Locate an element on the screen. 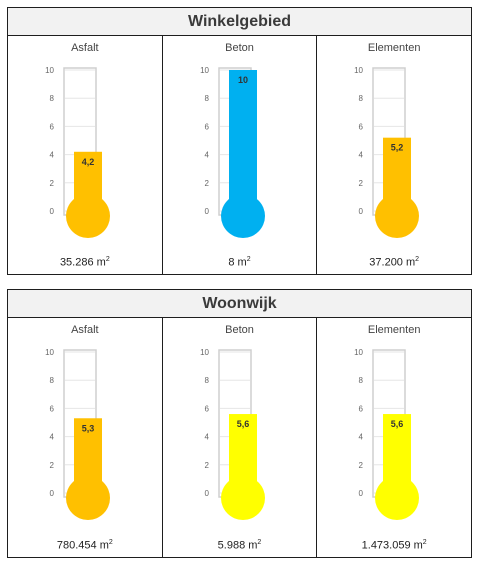 This screenshot has height=563, width=478. thermometer-chart: 0 2 4 6 8 10 5,3 is located at coordinates (77, 434).